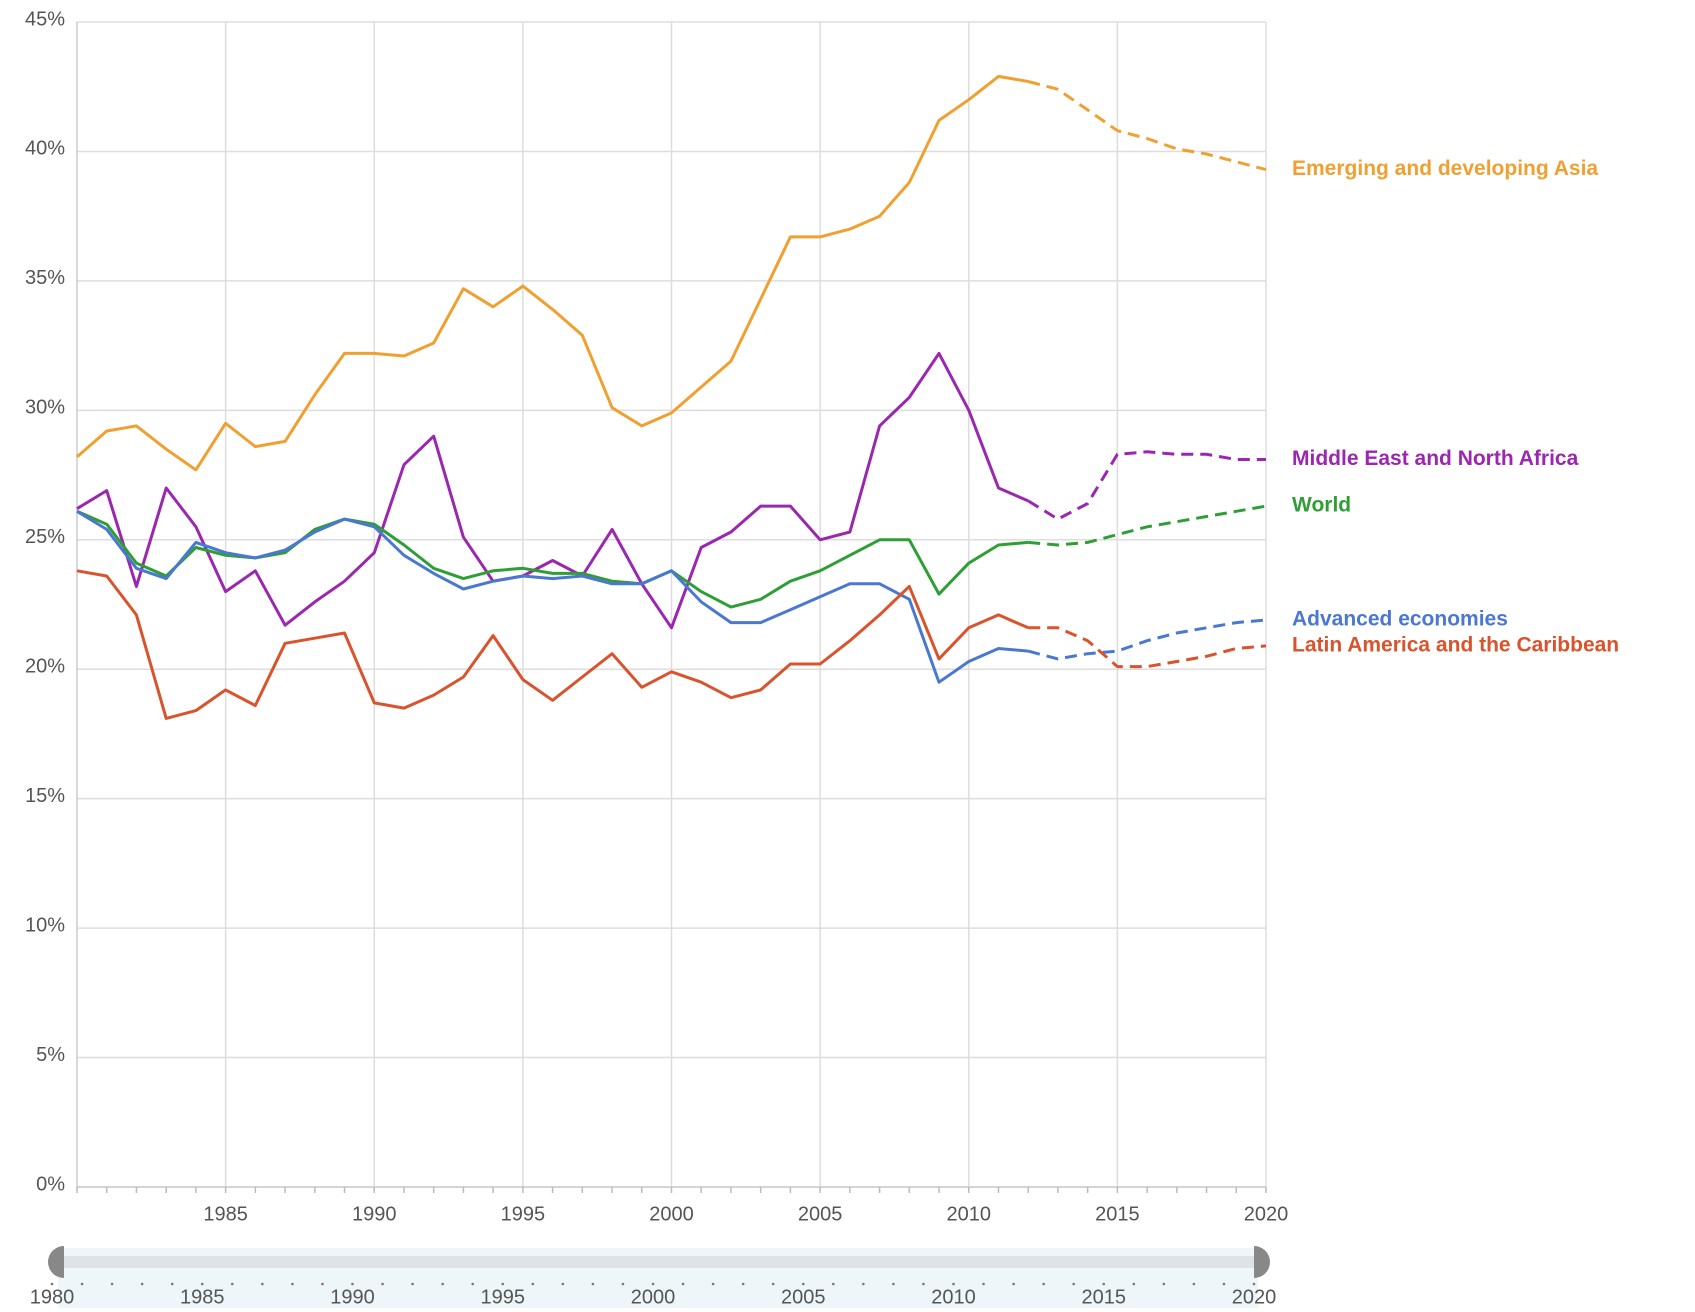 The width and height of the screenshot is (1695, 1312). Describe the element at coordinates (1254, 1297) in the screenshot. I see `slider-label: 2020` at that location.